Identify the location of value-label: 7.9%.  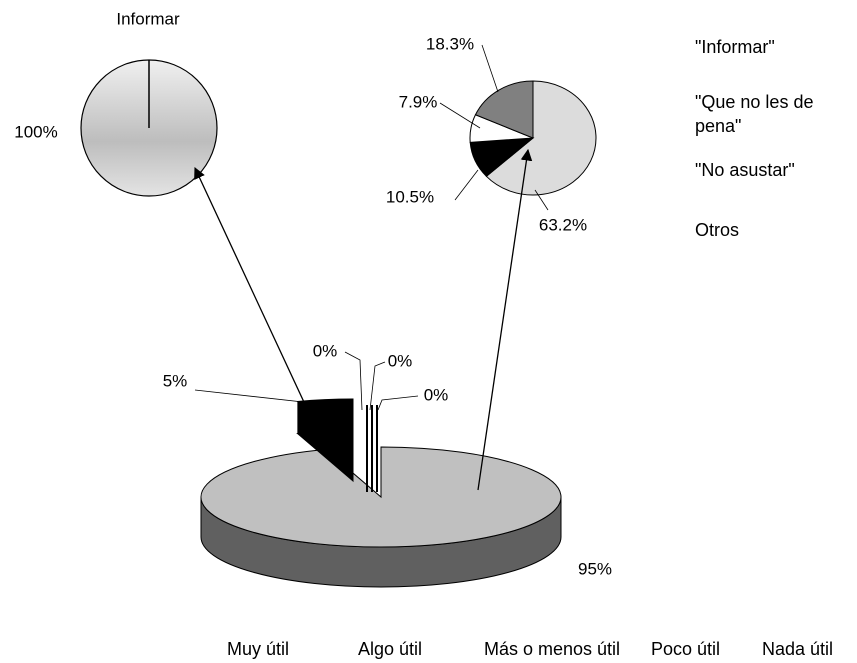
(418, 101).